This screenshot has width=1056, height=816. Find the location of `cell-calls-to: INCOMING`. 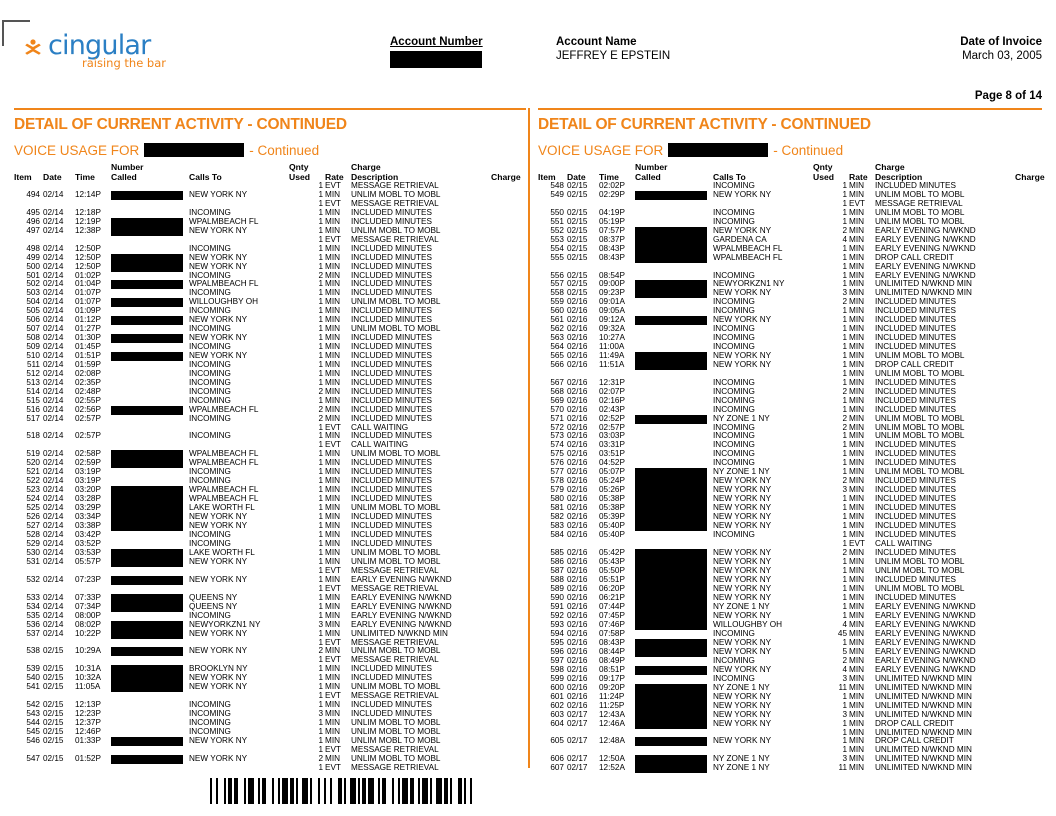

cell-calls-to: INCOMING is located at coordinates (734, 302).